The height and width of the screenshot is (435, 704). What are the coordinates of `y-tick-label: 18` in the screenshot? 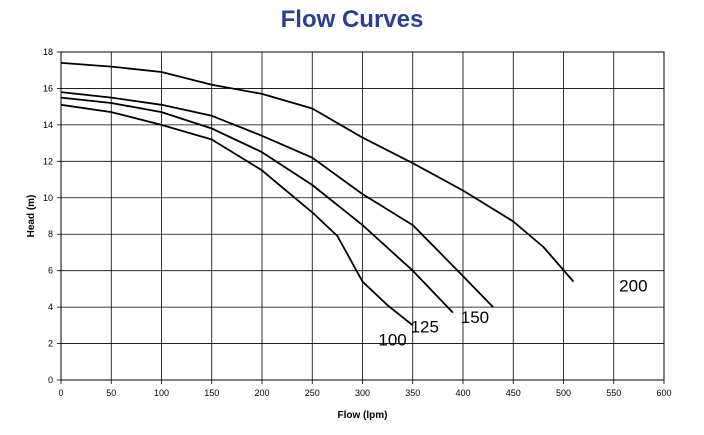 It's located at (48, 52).